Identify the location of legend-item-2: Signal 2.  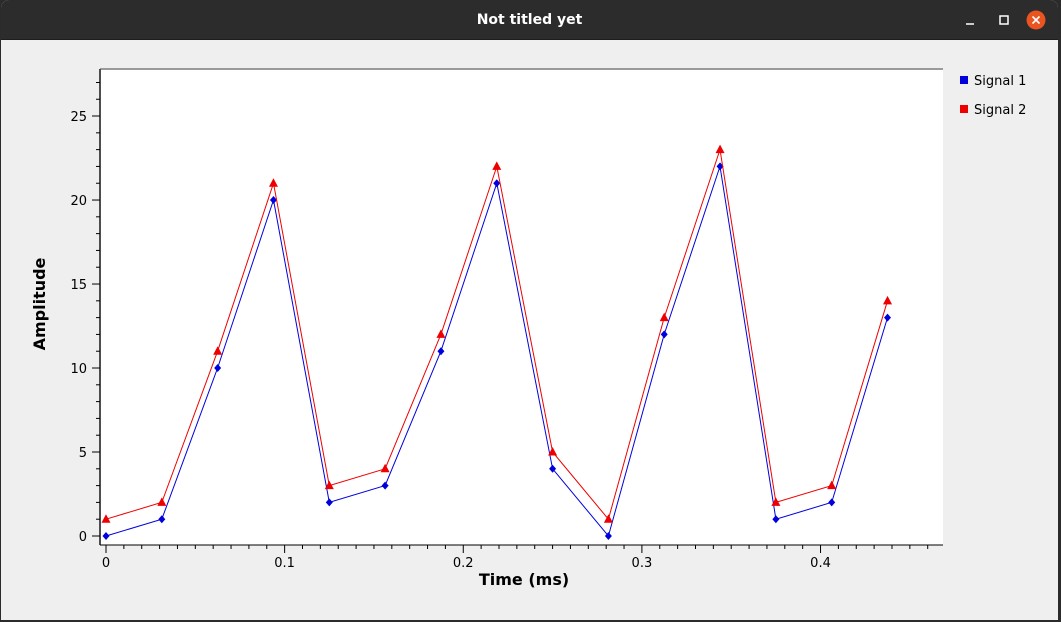
(993, 110).